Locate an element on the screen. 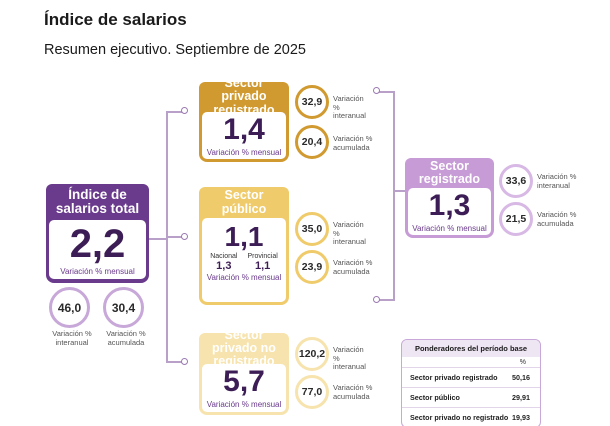 Image resolution: width=610 pixels, height=426 pixels. total-index-caption: Variación % mensual is located at coordinates (97, 271).